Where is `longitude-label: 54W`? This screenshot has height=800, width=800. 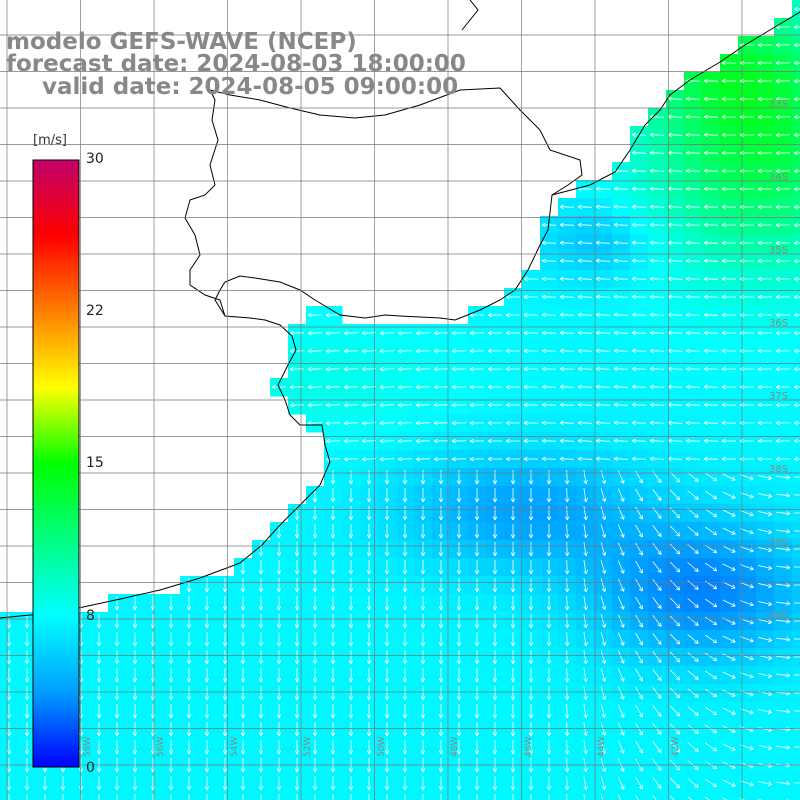 longitude-label: 54W is located at coordinates (235, 747).